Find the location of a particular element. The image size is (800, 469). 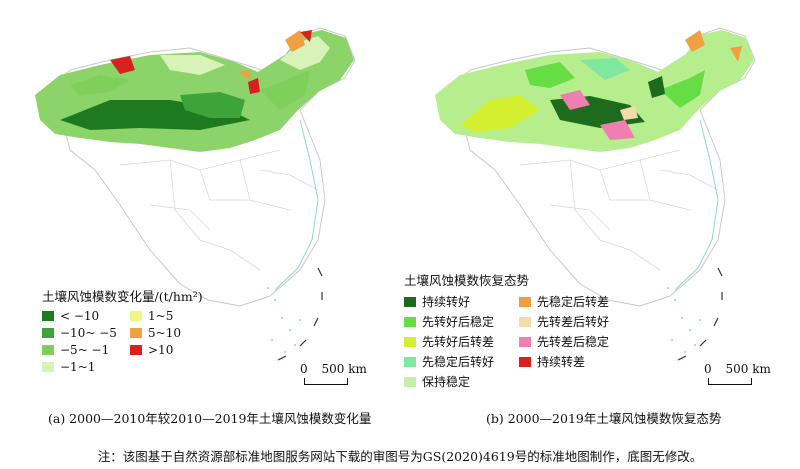

legend-item: 先稳定后转差 is located at coordinates (579, 301).